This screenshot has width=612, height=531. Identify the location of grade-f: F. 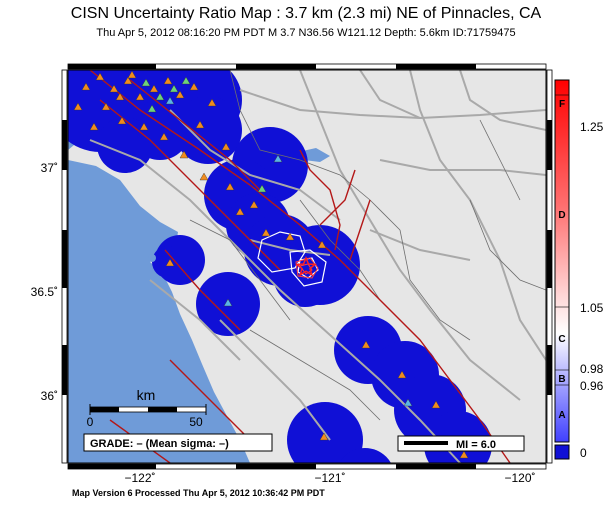
(562, 104).